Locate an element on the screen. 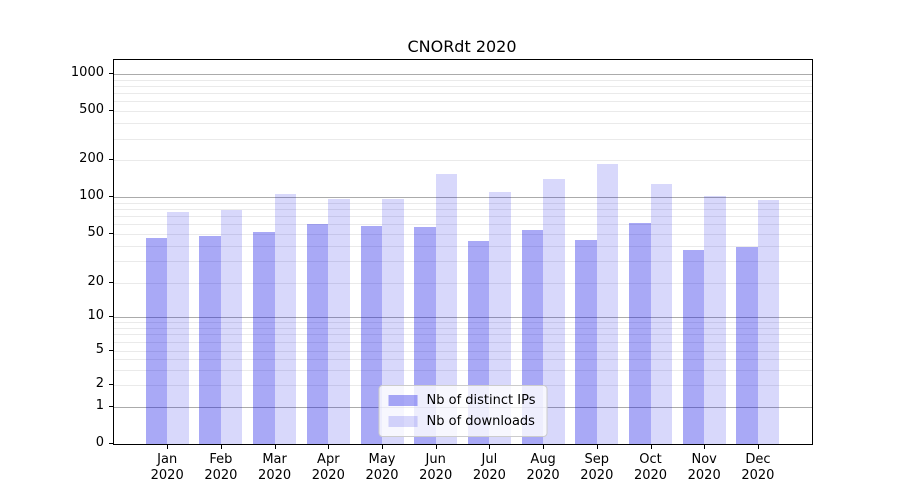 The image size is (900, 500). bar-distinct-ips-mar is located at coordinates (264, 337).